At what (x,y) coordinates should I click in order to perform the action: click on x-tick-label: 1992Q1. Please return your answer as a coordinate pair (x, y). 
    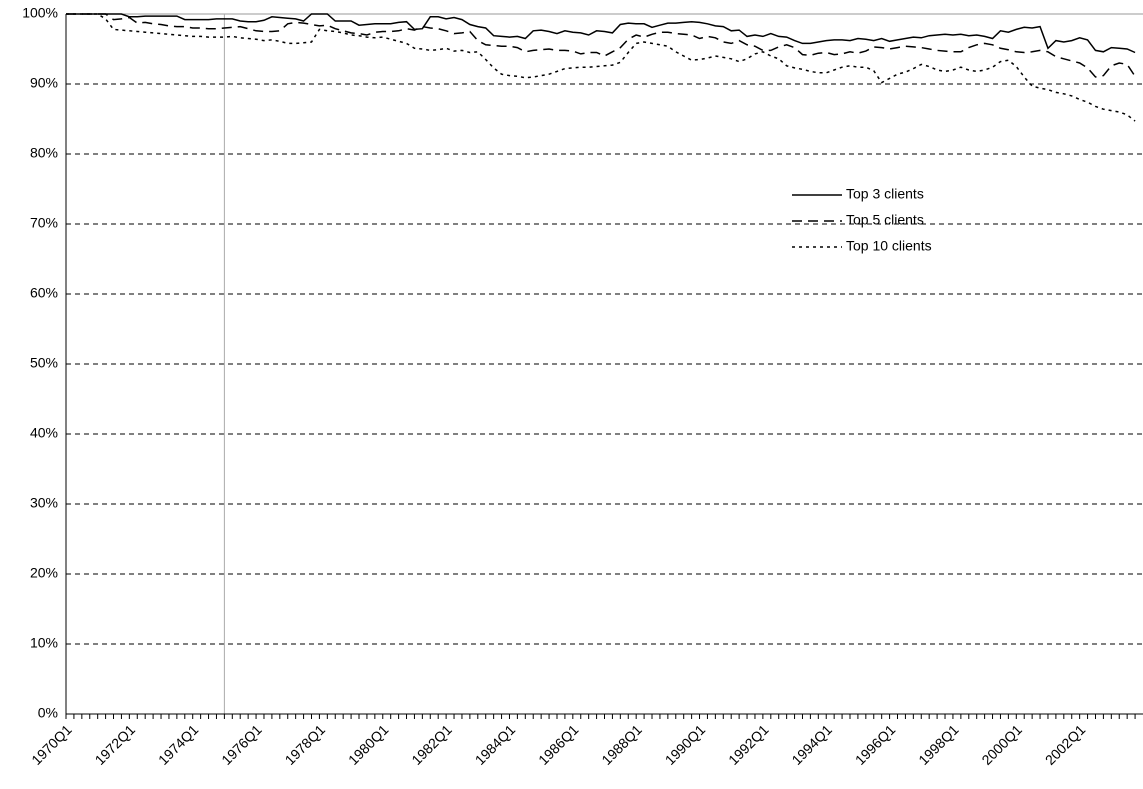
    Looking at the image, I should click on (748, 744).